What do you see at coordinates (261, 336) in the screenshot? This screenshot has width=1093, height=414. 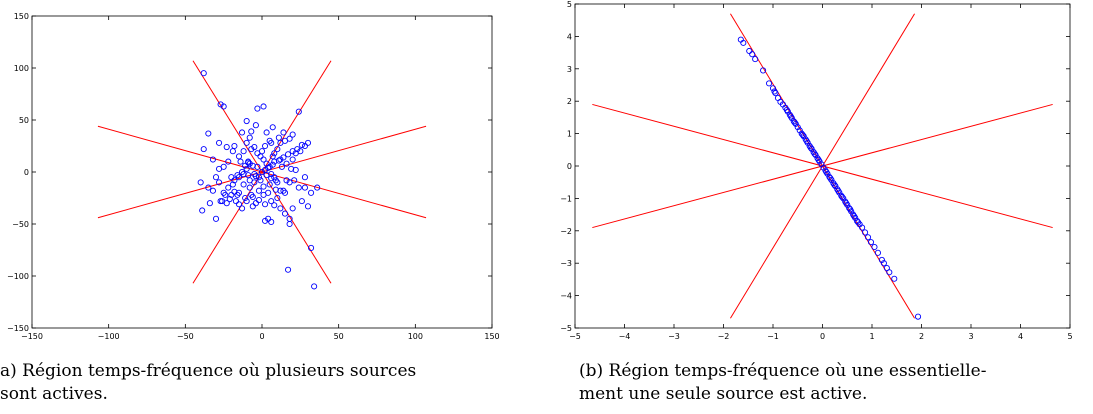 I see `x-tick-label: 0` at bounding box center [261, 336].